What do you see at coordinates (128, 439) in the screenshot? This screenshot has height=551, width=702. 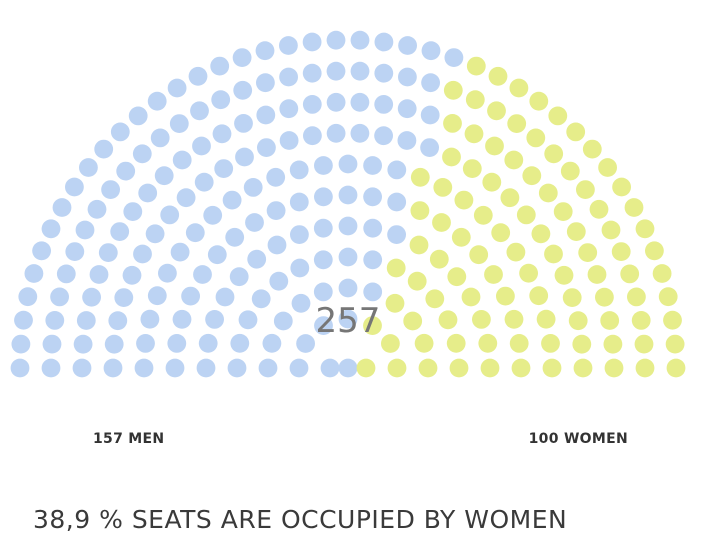 I see `men-count-label: 157 MEN` at bounding box center [128, 439].